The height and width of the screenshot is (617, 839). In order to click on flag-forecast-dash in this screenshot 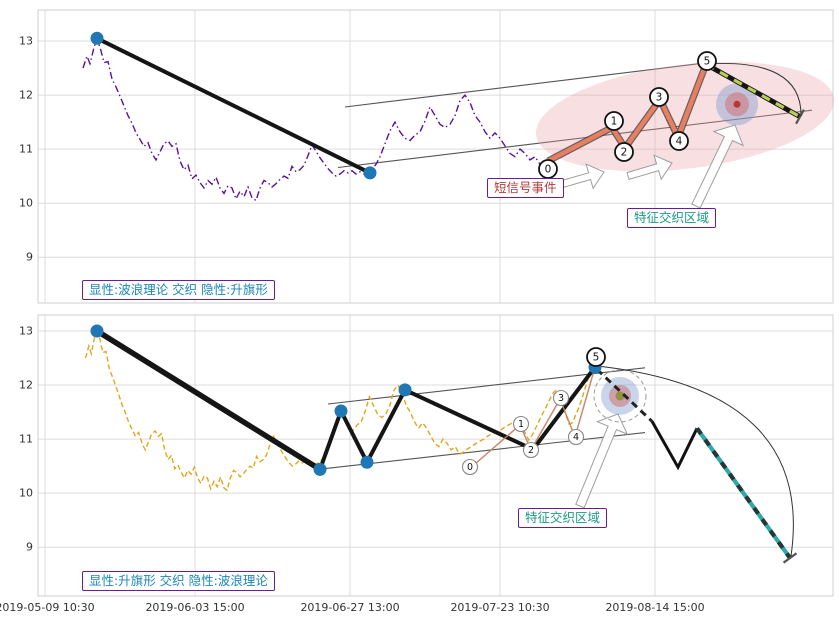, I will do `click(753, 90)`.